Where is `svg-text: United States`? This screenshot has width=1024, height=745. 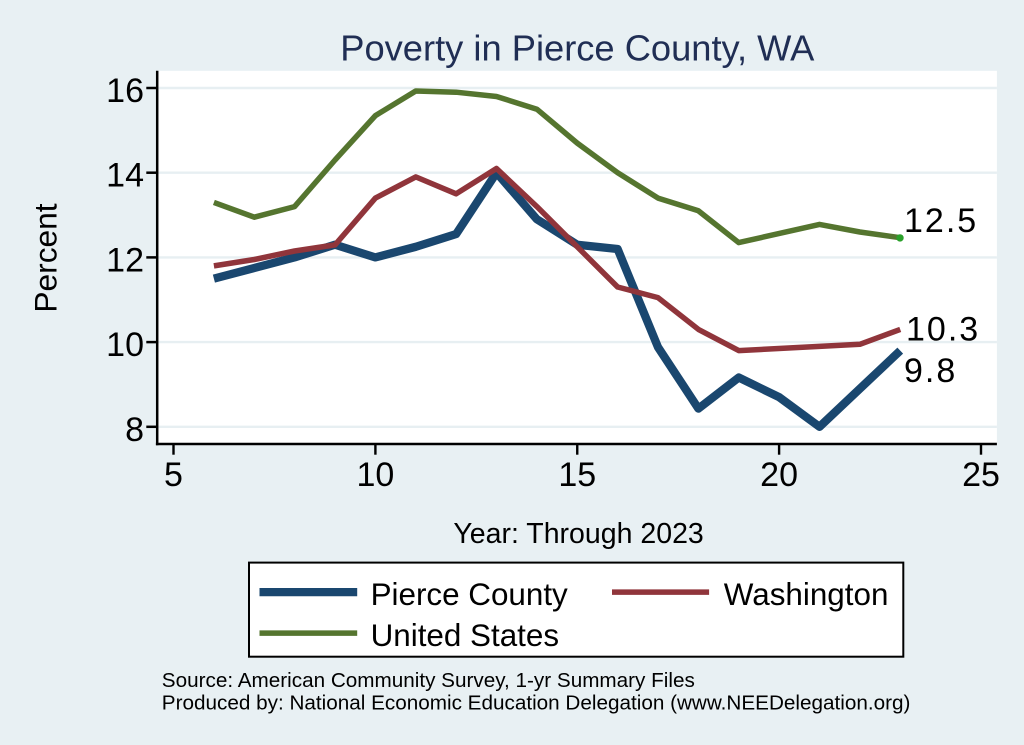 svg-text: United States is located at coordinates (465, 635).